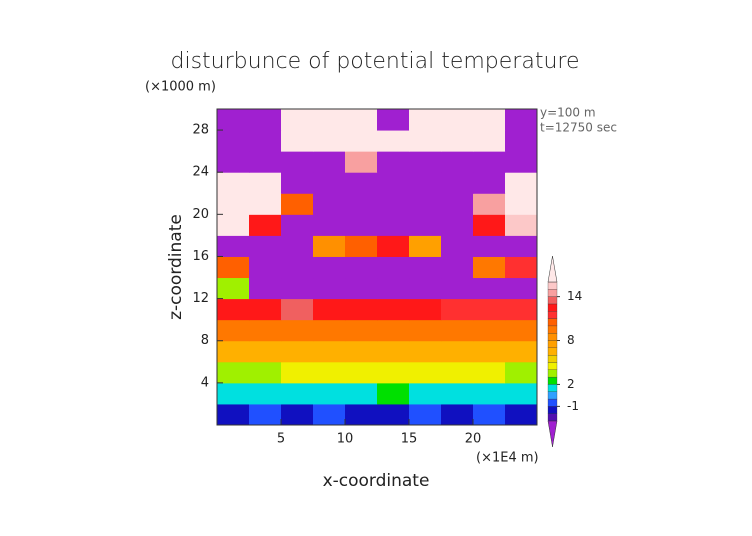  I want to click on colorbar-label: 2, so click(571, 384).